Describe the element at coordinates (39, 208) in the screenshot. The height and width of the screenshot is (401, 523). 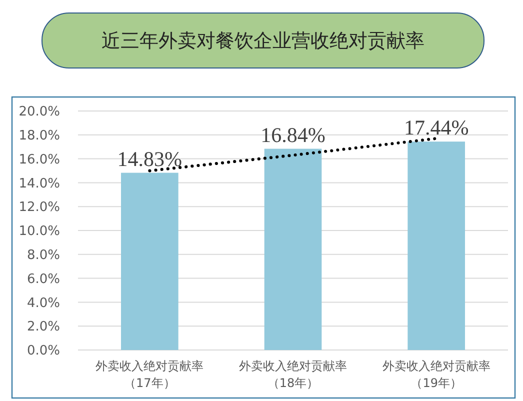
I see `y-tick-label: 12.0%` at that location.